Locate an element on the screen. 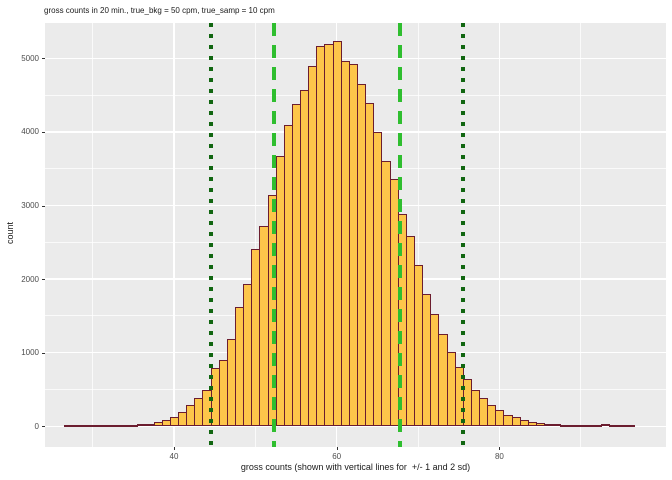  y-tick-label: 1000 is located at coordinates (30, 353).